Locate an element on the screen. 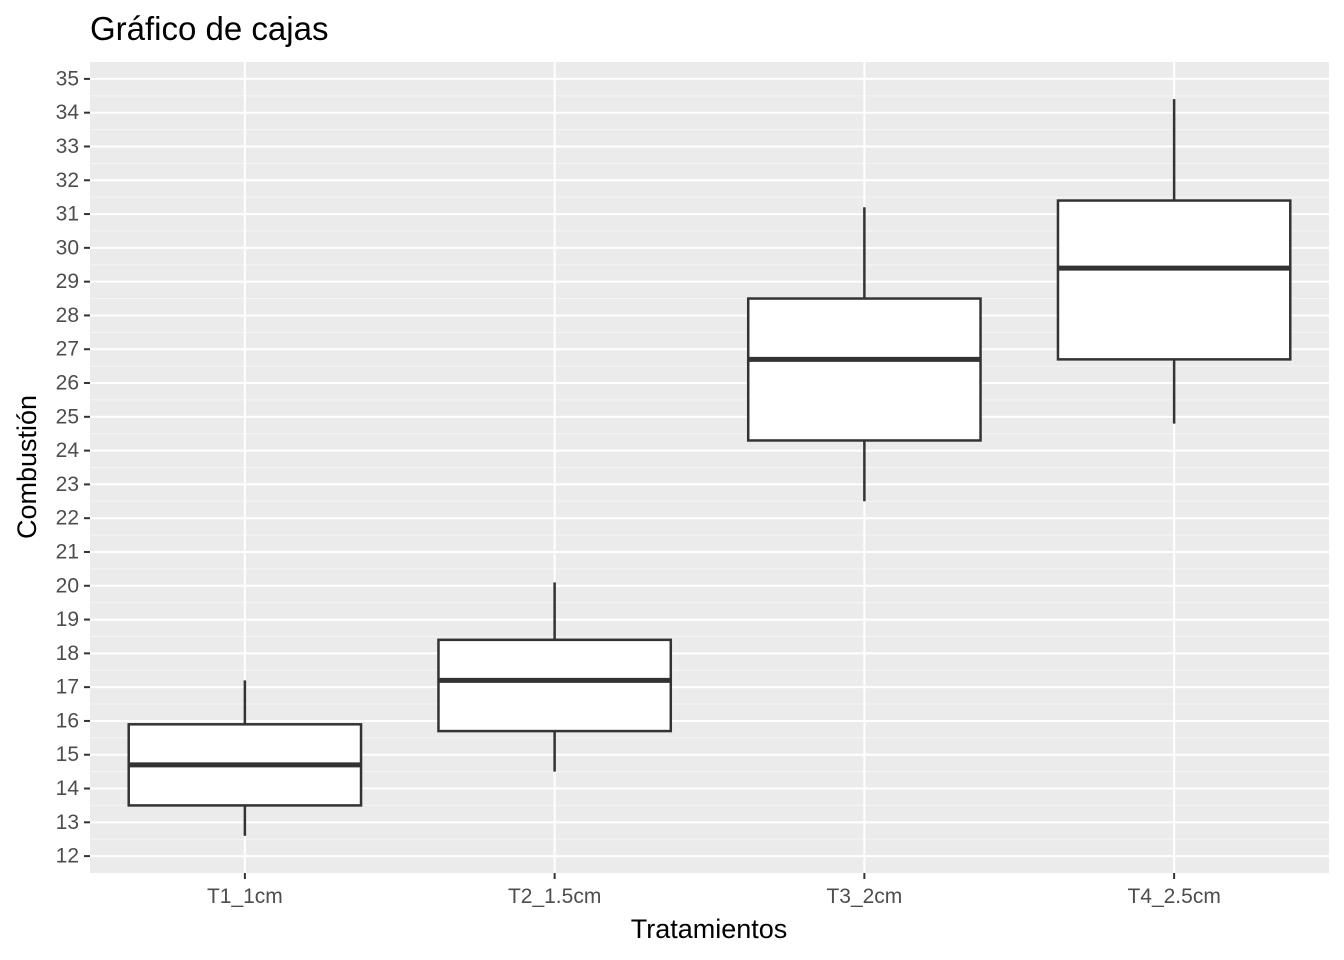 Image resolution: width=1344 pixels, height=960 pixels. y-tick-label: 33 is located at coordinates (67, 146).